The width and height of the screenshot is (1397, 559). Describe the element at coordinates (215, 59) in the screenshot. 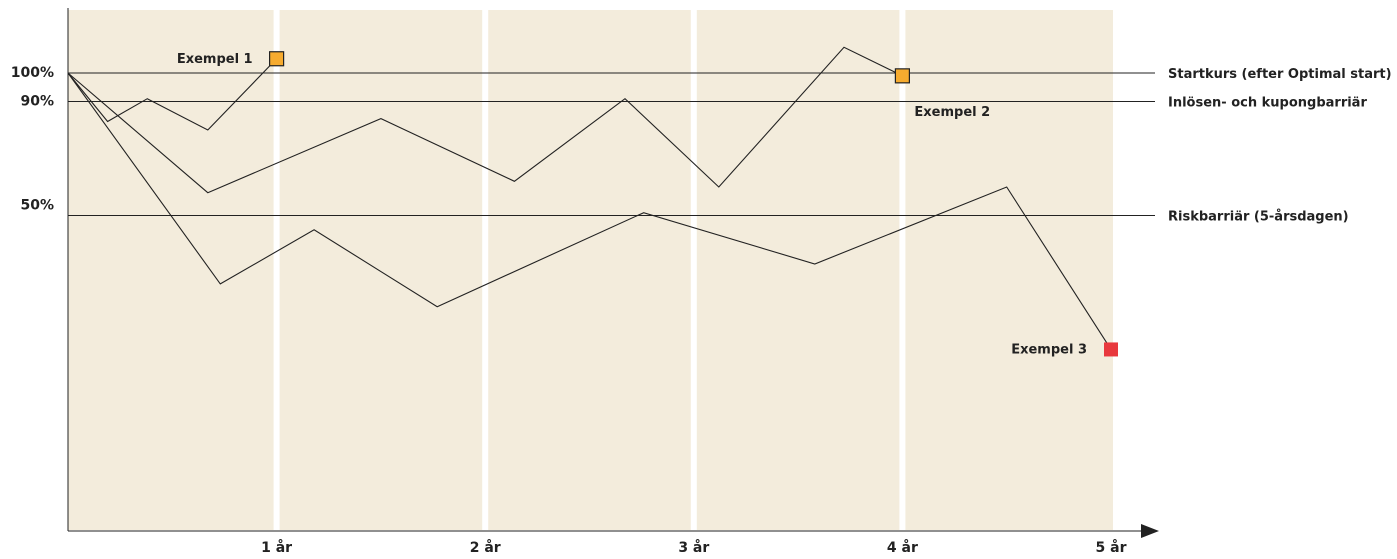

I see `marker-label-1: Exempel 1` at that location.